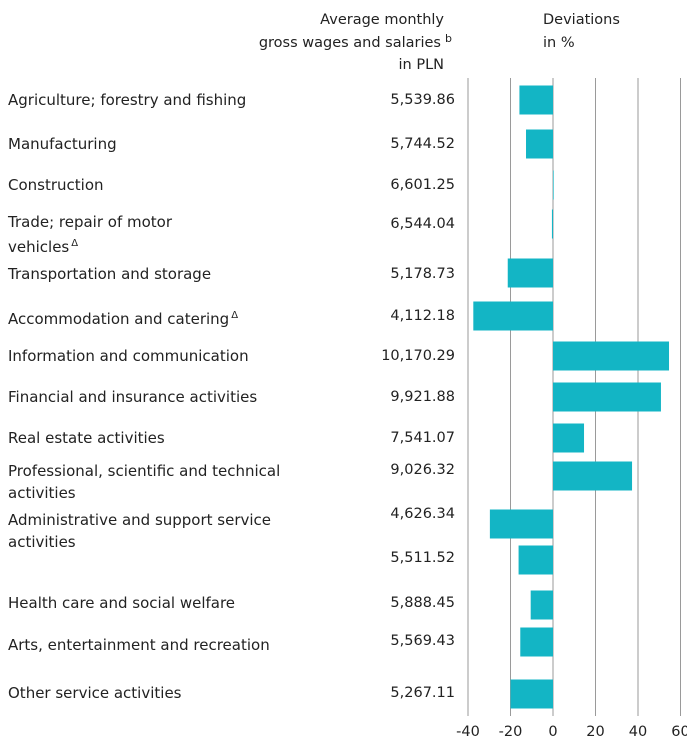  I want to click on wage-value: 6,544.04, so click(422, 224).